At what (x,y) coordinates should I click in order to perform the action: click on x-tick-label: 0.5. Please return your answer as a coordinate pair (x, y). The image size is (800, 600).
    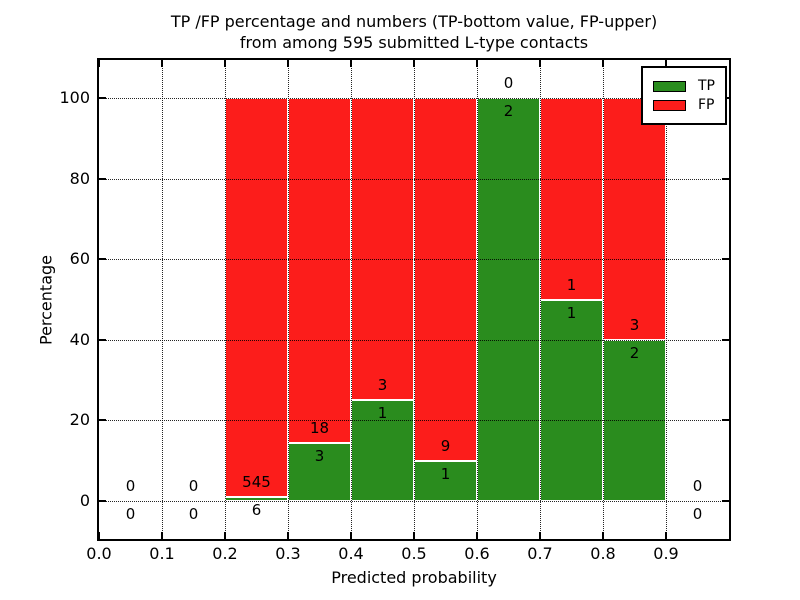
    Looking at the image, I should click on (414, 553).